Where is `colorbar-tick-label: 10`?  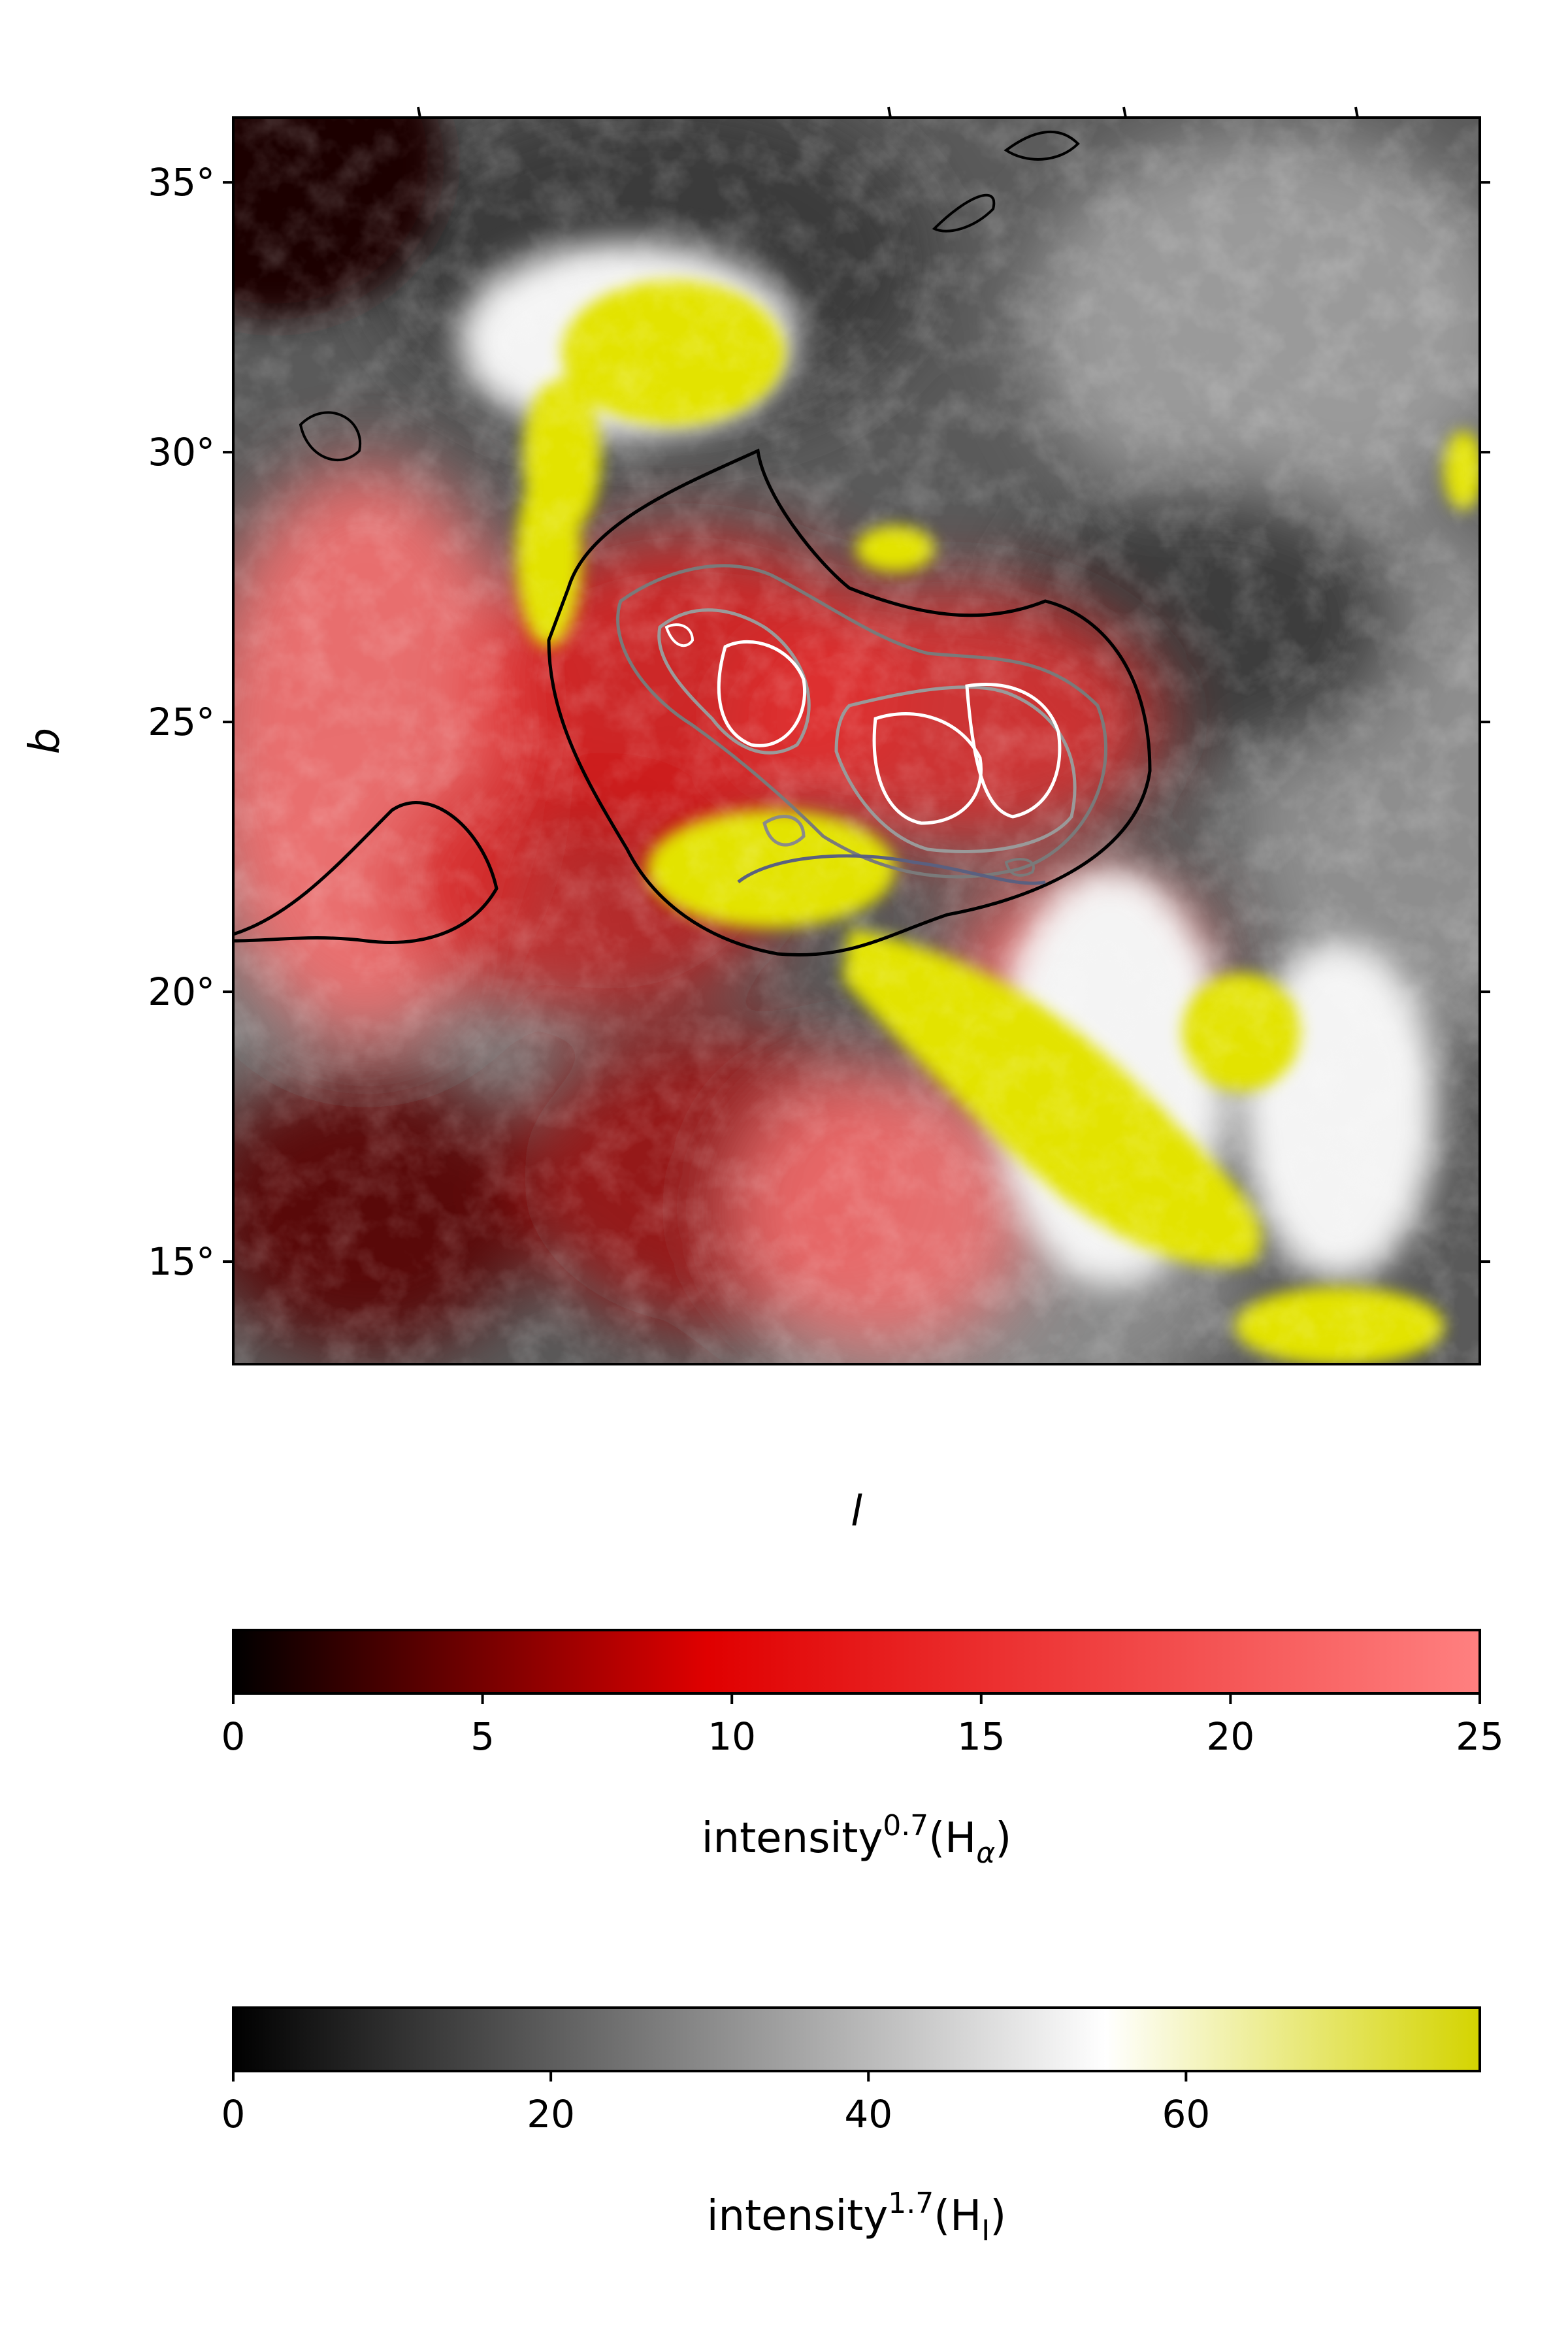
colorbar-tick-label: 10 is located at coordinates (732, 1736).